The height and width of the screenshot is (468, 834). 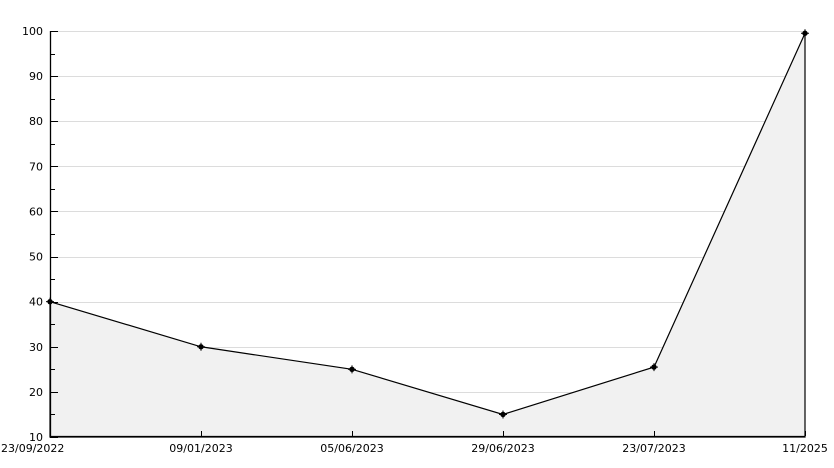 What do you see at coordinates (36, 121) in the screenshot?
I see `y-axis-tick-label: 80` at bounding box center [36, 121].